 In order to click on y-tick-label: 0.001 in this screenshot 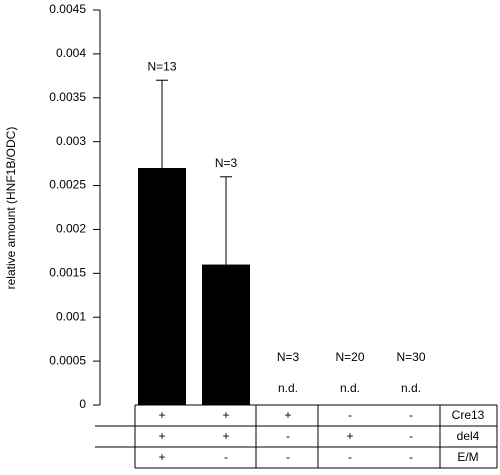, I will do `click(71, 316)`.